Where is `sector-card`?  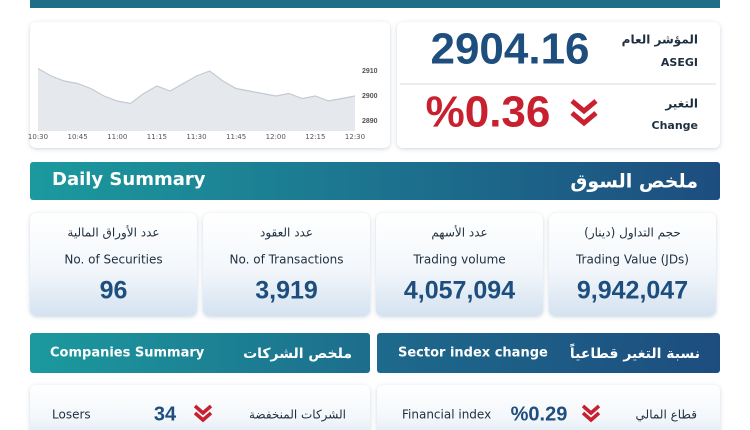 sector-card is located at coordinates (548, 407).